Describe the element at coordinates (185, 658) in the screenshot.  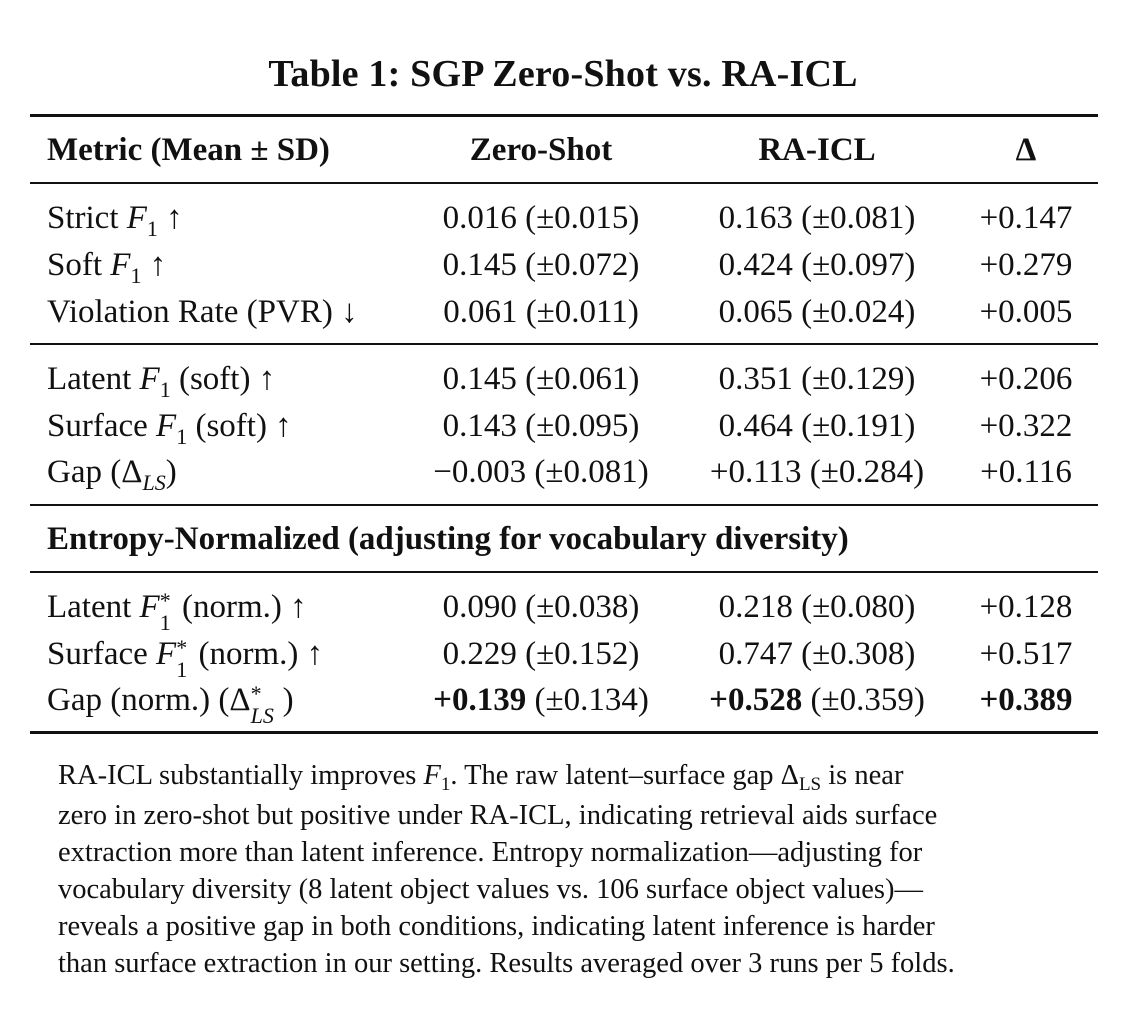
I see `row-metric-label: Surface F * 1 (norm.) ↑` at that location.